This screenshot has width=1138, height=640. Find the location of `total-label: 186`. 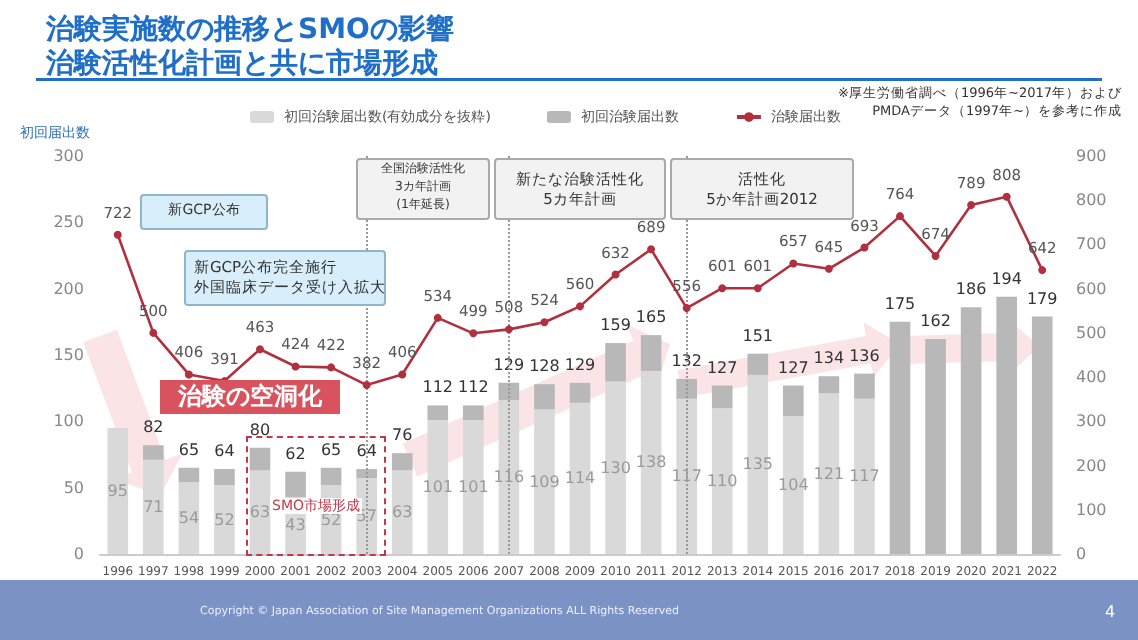

total-label: 186 is located at coordinates (971, 289).